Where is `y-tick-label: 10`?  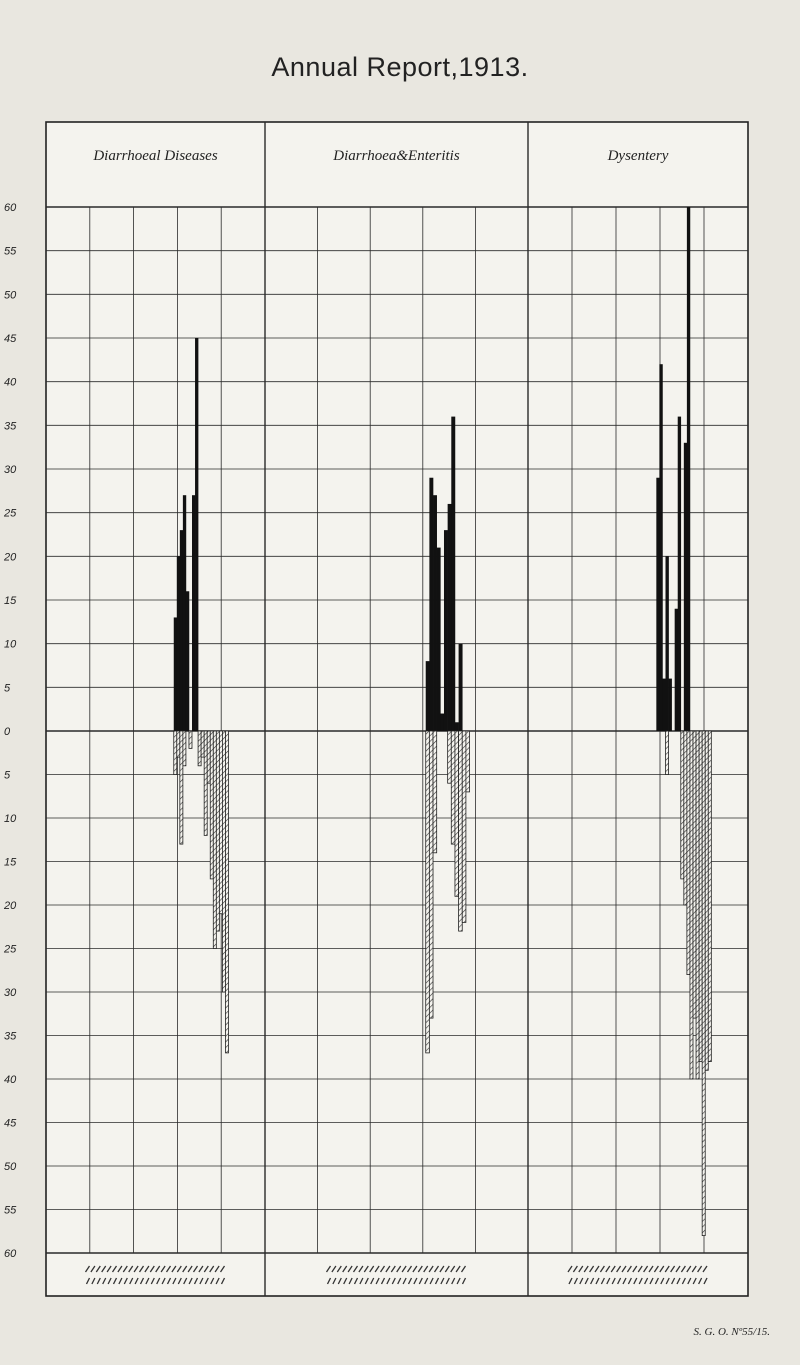 y-tick-label: 10 is located at coordinates (10, 645).